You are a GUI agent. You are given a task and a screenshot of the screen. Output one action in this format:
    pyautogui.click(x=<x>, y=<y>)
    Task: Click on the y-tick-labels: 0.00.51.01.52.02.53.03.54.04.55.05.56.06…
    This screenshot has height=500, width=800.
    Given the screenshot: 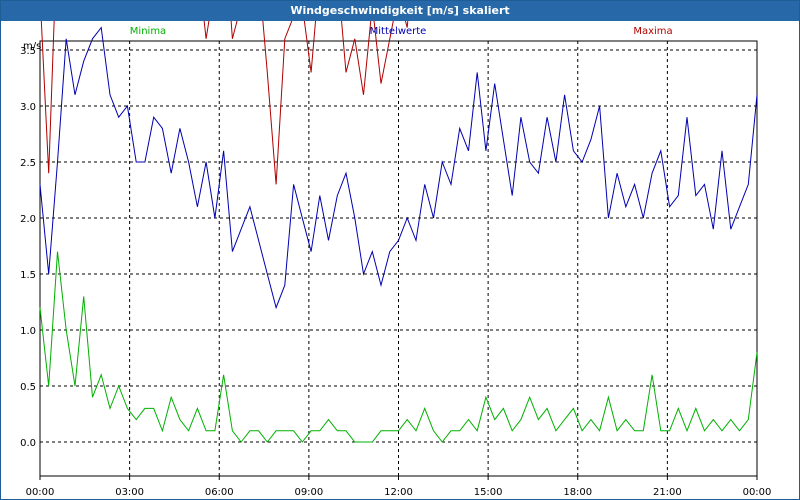 What is the action you would take?
    pyautogui.click(x=28, y=247)
    